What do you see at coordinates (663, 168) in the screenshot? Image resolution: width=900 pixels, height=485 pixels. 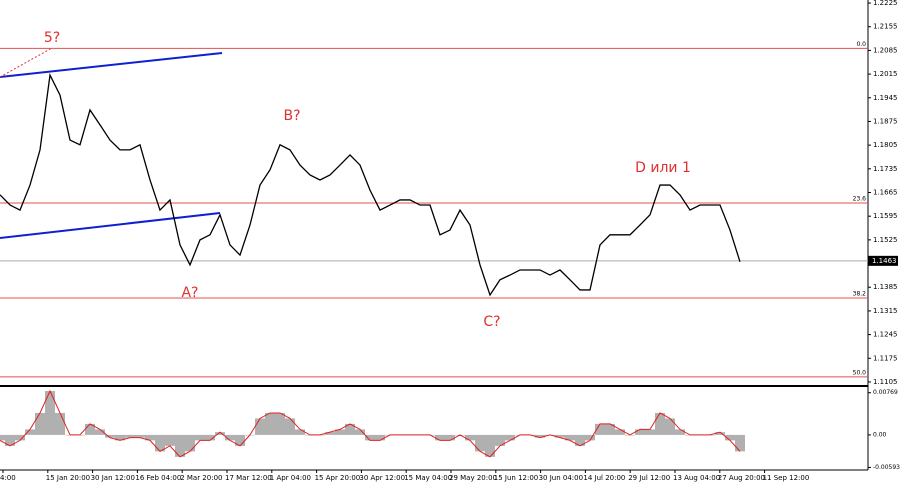 I see `wave-label: D или 1` at bounding box center [663, 168].